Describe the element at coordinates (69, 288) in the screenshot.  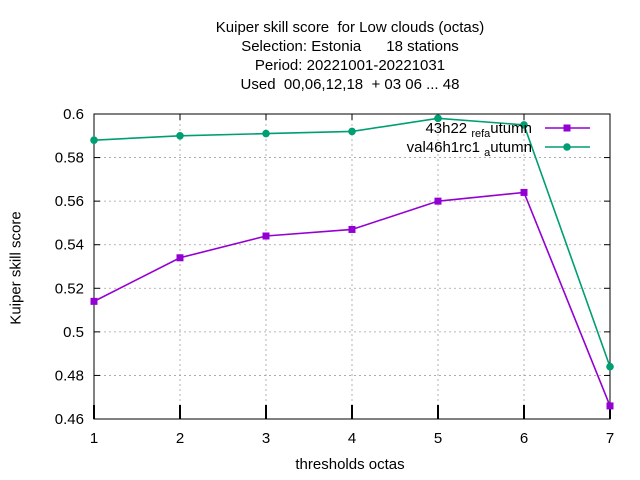
I see `y-tick-label-3: 0.52` at that location.